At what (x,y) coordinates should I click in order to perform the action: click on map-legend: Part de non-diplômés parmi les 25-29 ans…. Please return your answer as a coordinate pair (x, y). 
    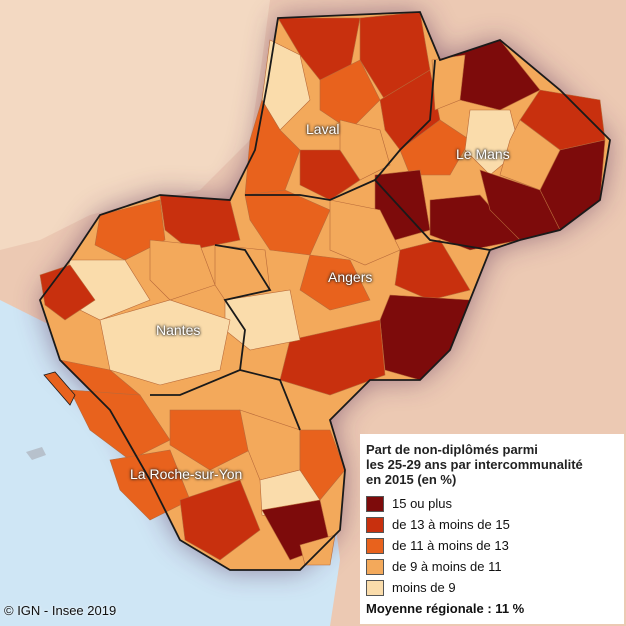
    Looking at the image, I should click on (492, 529).